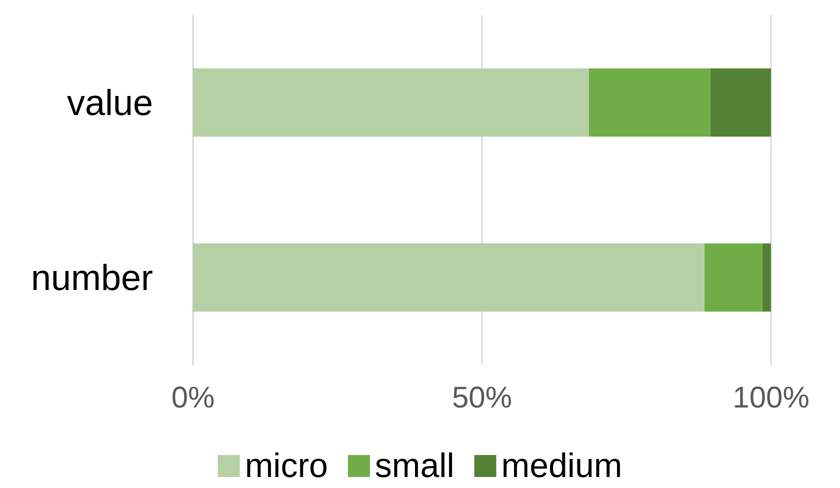 This screenshot has height=488, width=840. Describe the element at coordinates (771, 398) in the screenshot. I see `x-tick-label: 100%` at that location.